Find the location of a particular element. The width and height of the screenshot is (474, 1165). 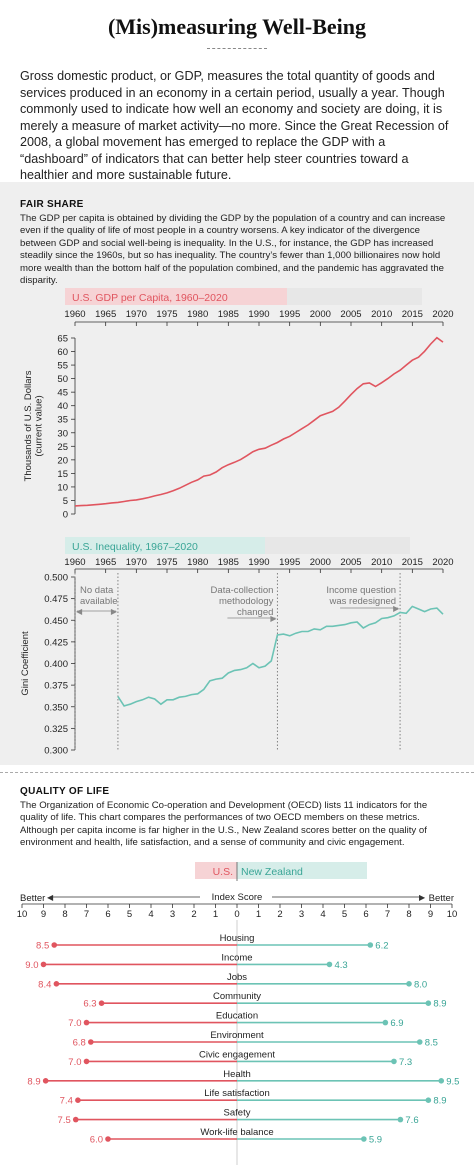

us-value-label: 8.4 is located at coordinates (44, 984).